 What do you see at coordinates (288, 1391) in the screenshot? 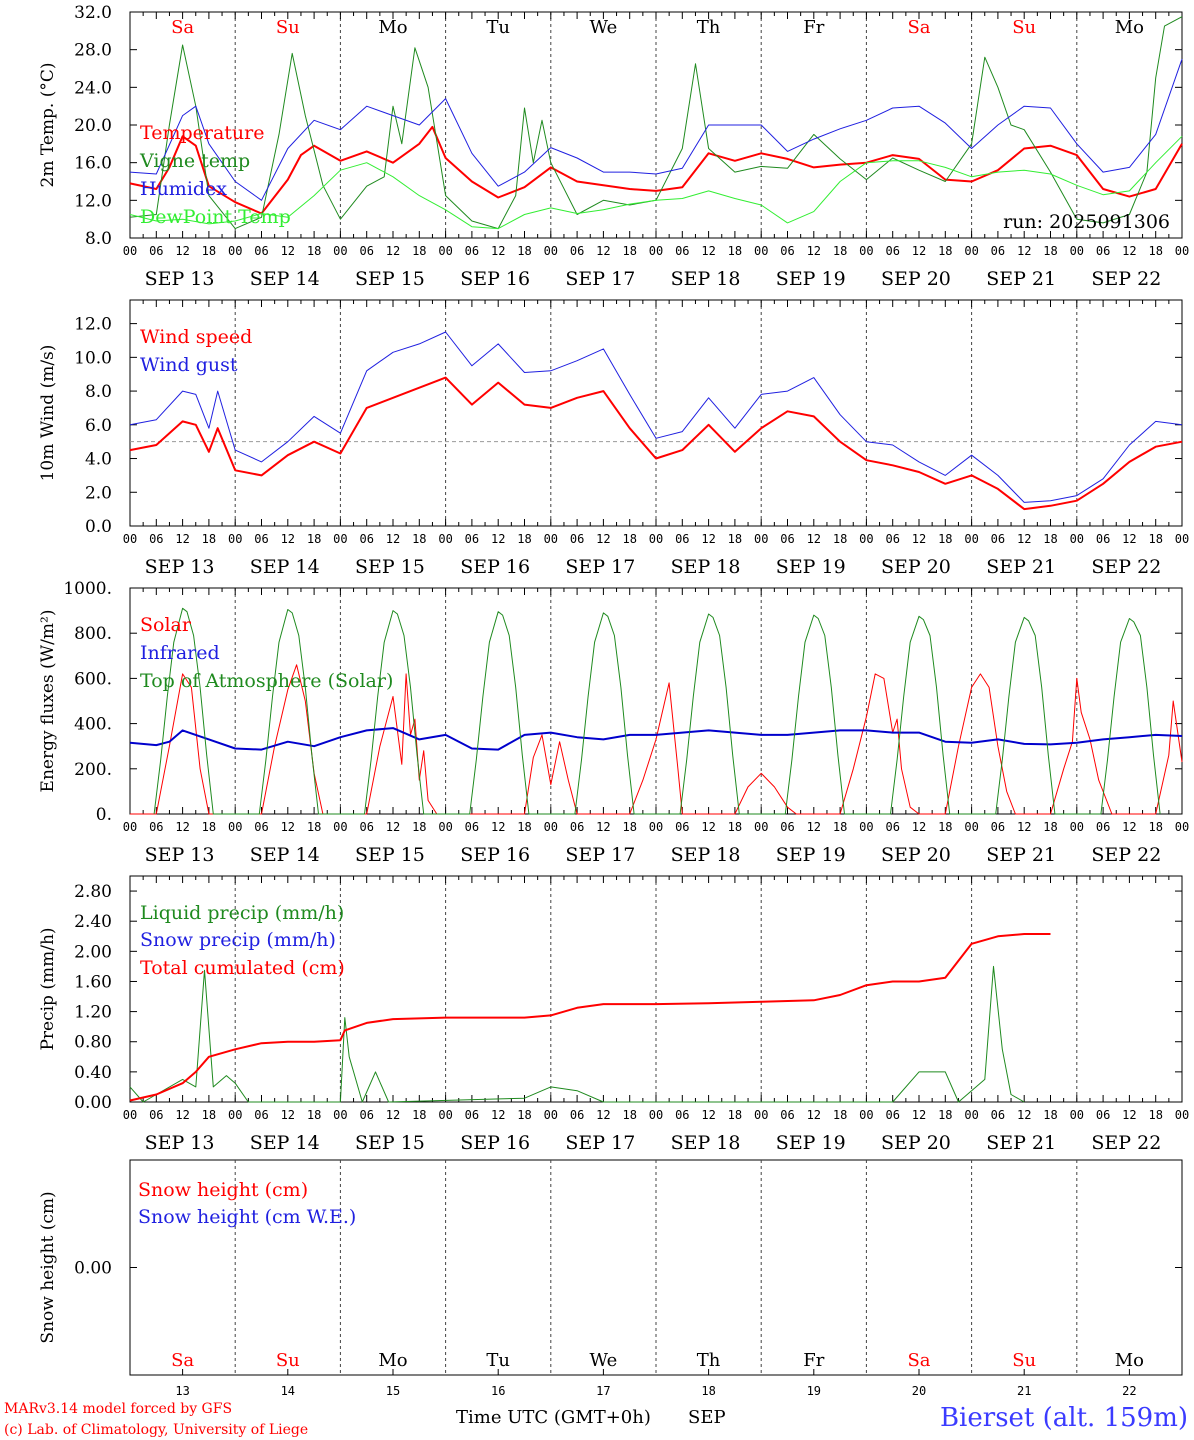
I see `date-number: 14` at bounding box center [288, 1391].